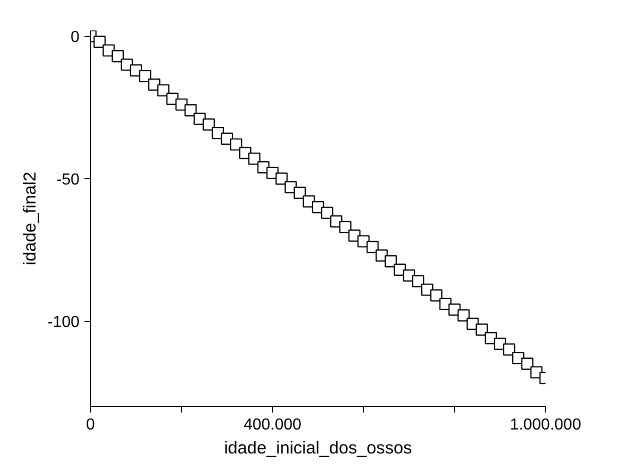 This screenshot has width=629, height=471. I want to click on x-tick-label: 1.000.000, so click(546, 425).